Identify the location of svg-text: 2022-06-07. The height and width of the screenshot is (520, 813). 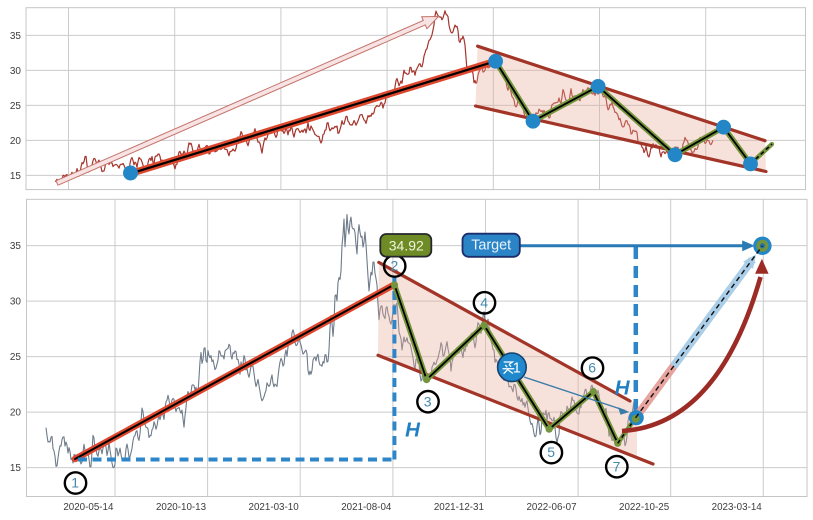
(551, 507).